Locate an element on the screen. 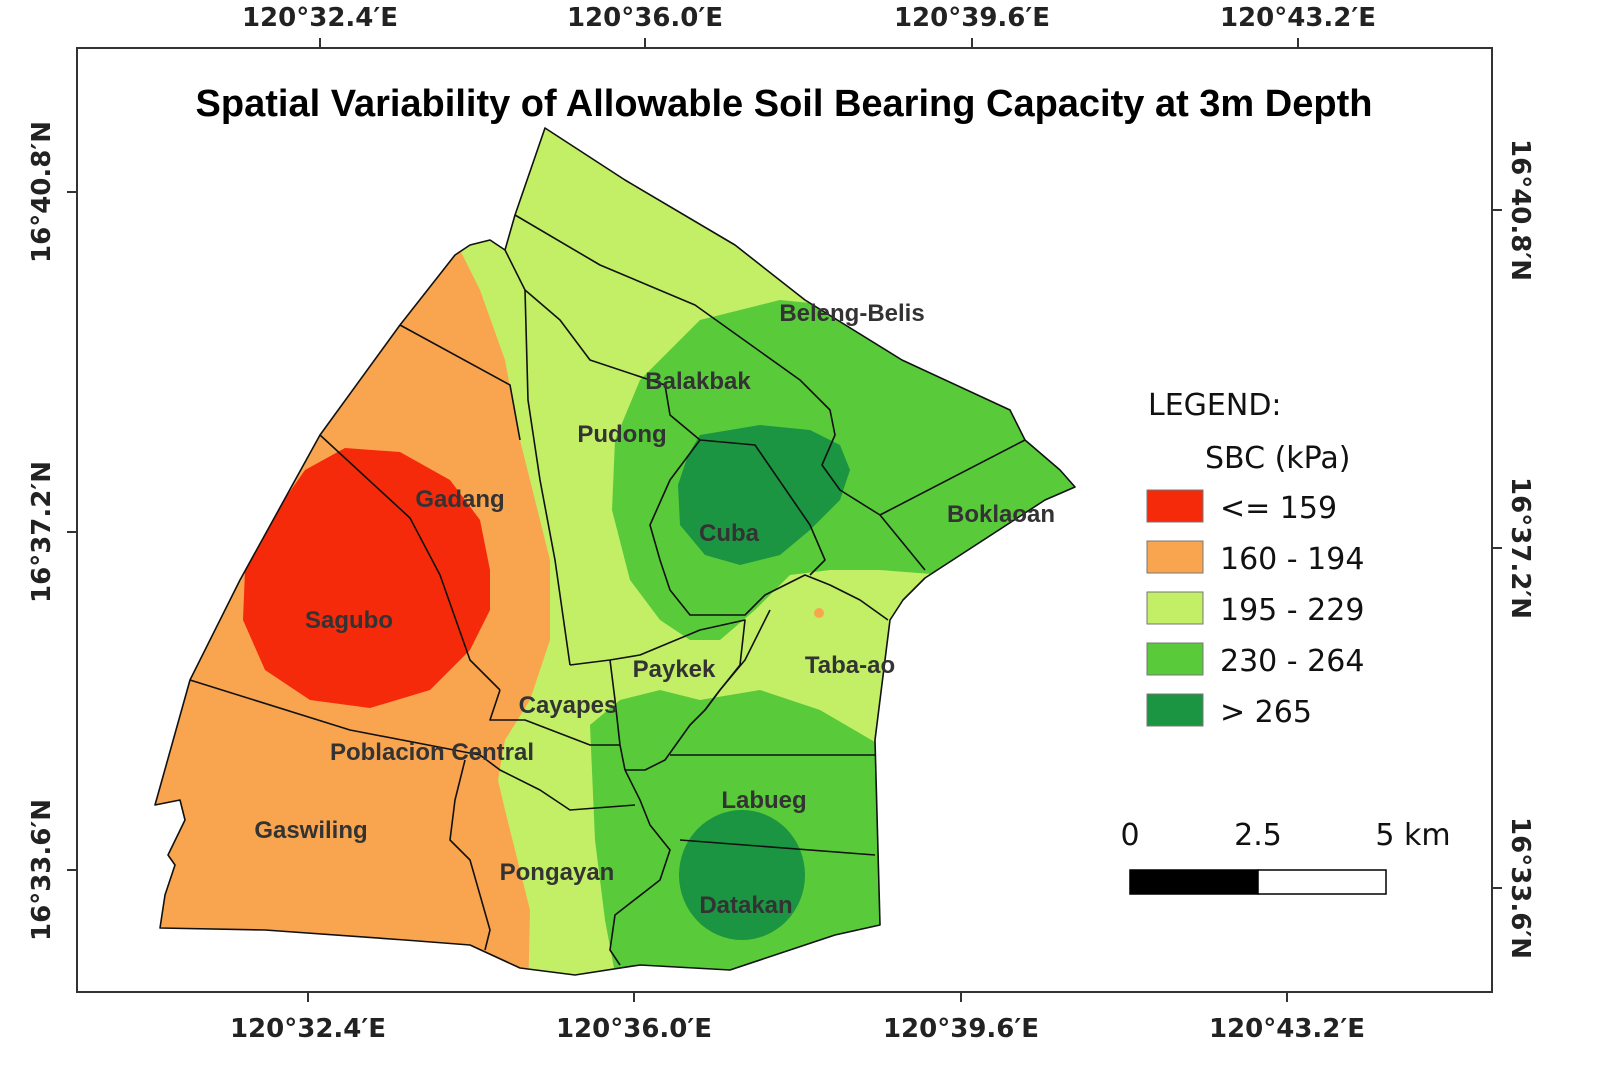 Image resolution: width=1600 pixels, height=1067 pixels. legend-subheading: SBC (kPa) is located at coordinates (1278, 458).